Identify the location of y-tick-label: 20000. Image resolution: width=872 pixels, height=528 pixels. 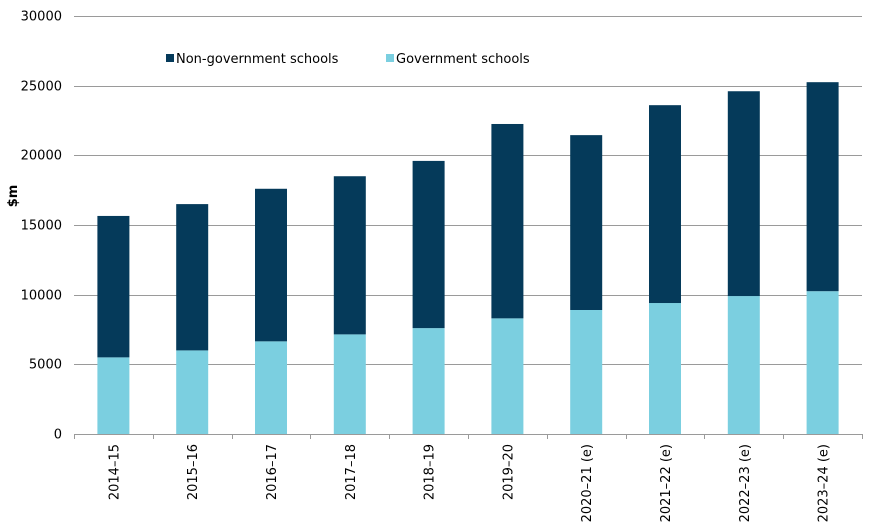
(41, 156).